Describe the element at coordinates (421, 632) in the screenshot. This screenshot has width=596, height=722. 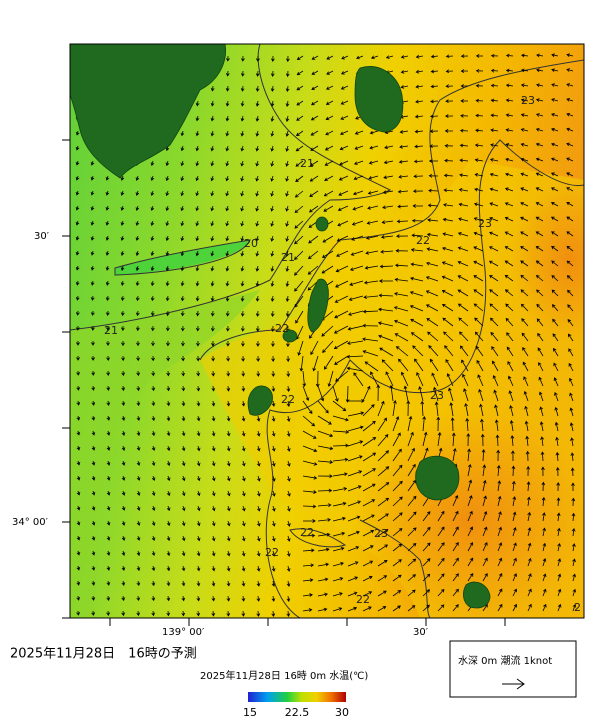
I see `lon-label: 30′` at that location.